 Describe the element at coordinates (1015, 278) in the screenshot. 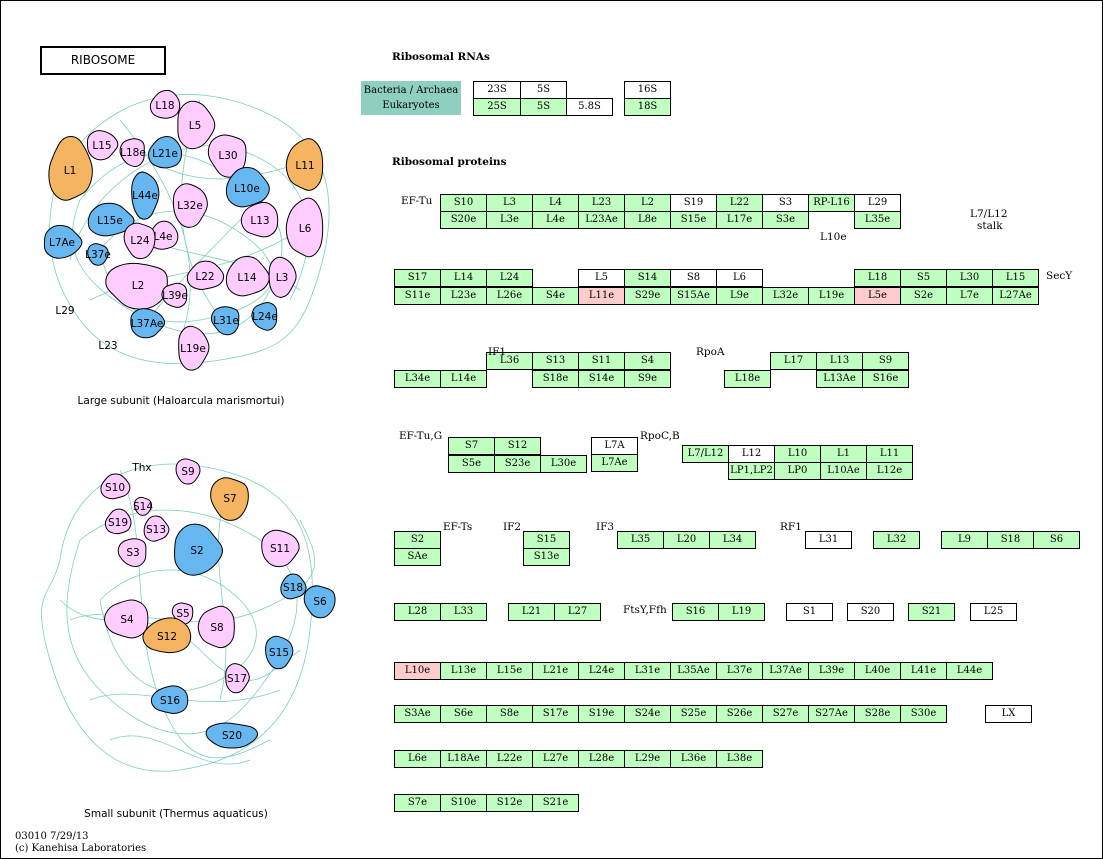

I see `gene-box-l15: L15` at that location.